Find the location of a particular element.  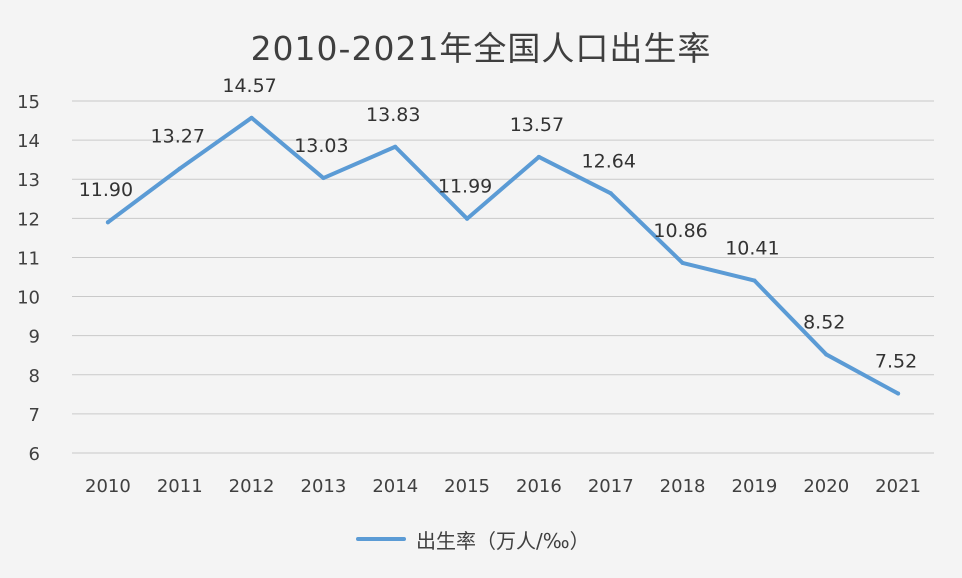

data-label: 13.83 is located at coordinates (393, 115).